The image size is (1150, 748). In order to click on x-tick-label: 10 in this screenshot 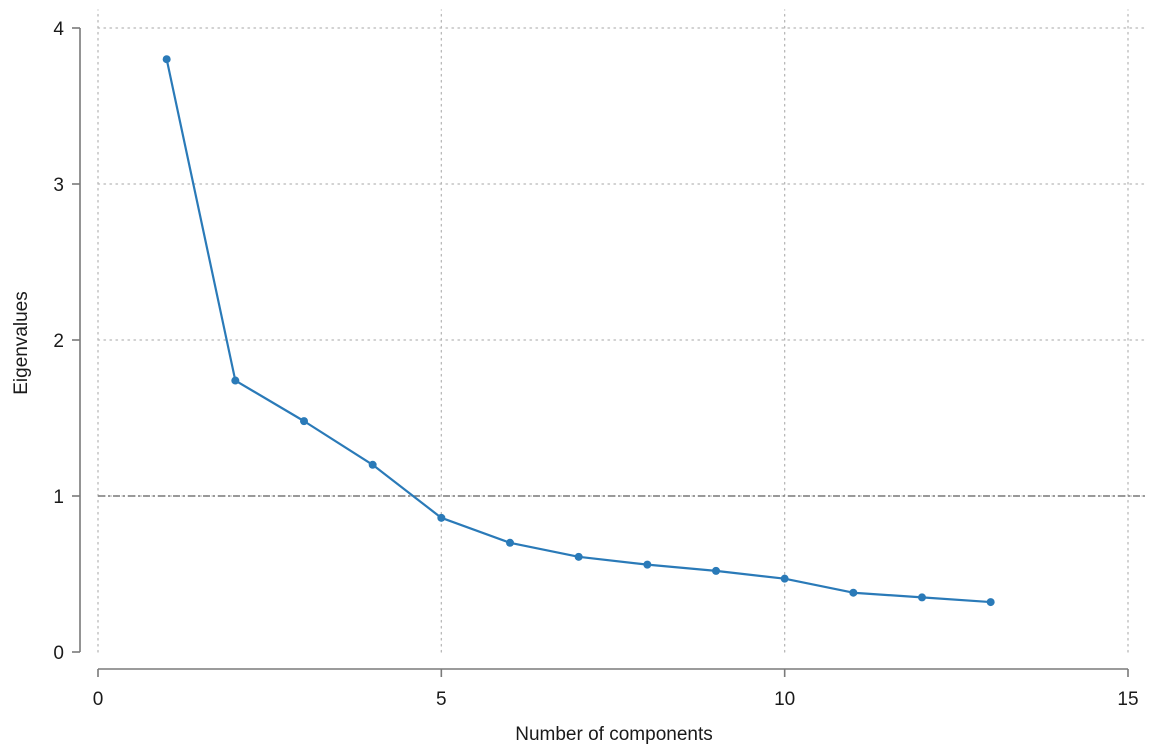, I will do `click(784, 699)`.